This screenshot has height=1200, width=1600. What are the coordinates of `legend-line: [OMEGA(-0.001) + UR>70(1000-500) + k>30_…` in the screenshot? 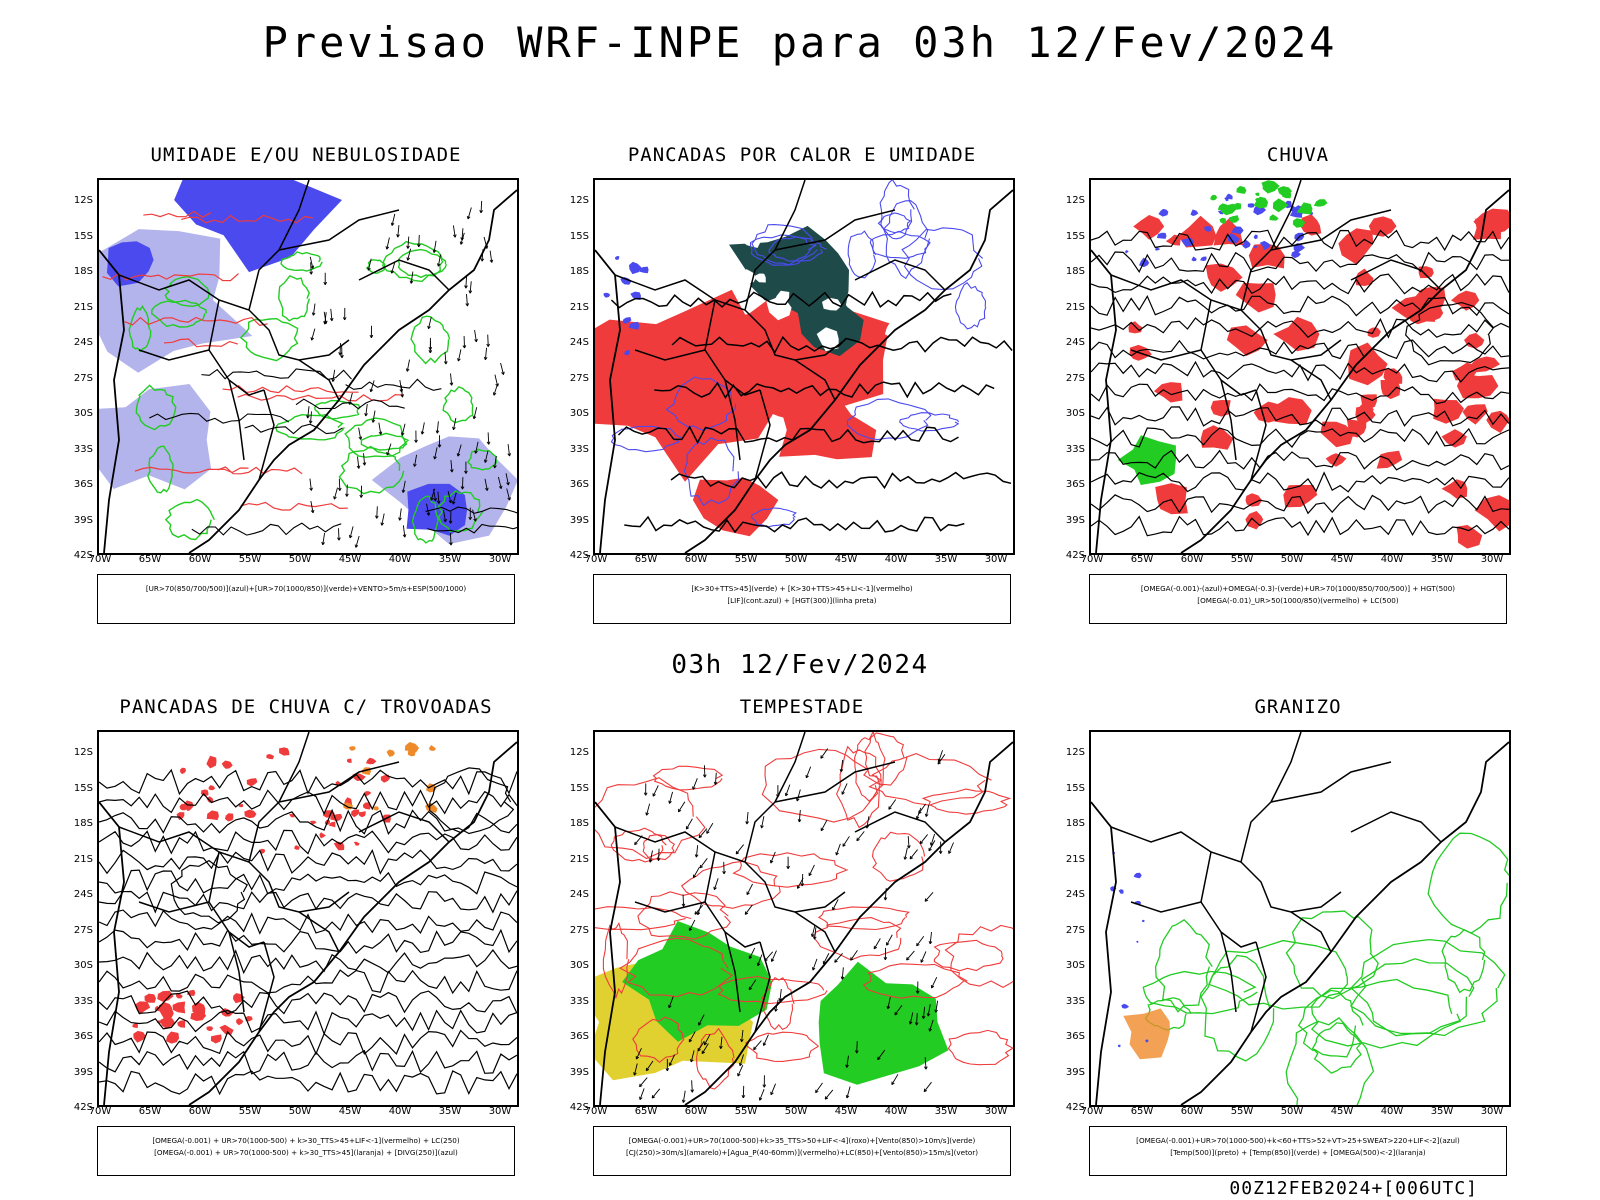 It's located at (306, 1140).